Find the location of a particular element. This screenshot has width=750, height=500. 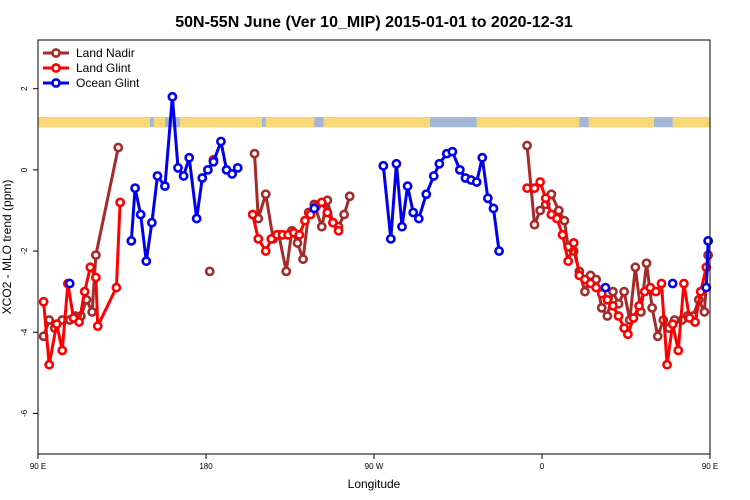

x-tick-label: 180 is located at coordinates (206, 466).